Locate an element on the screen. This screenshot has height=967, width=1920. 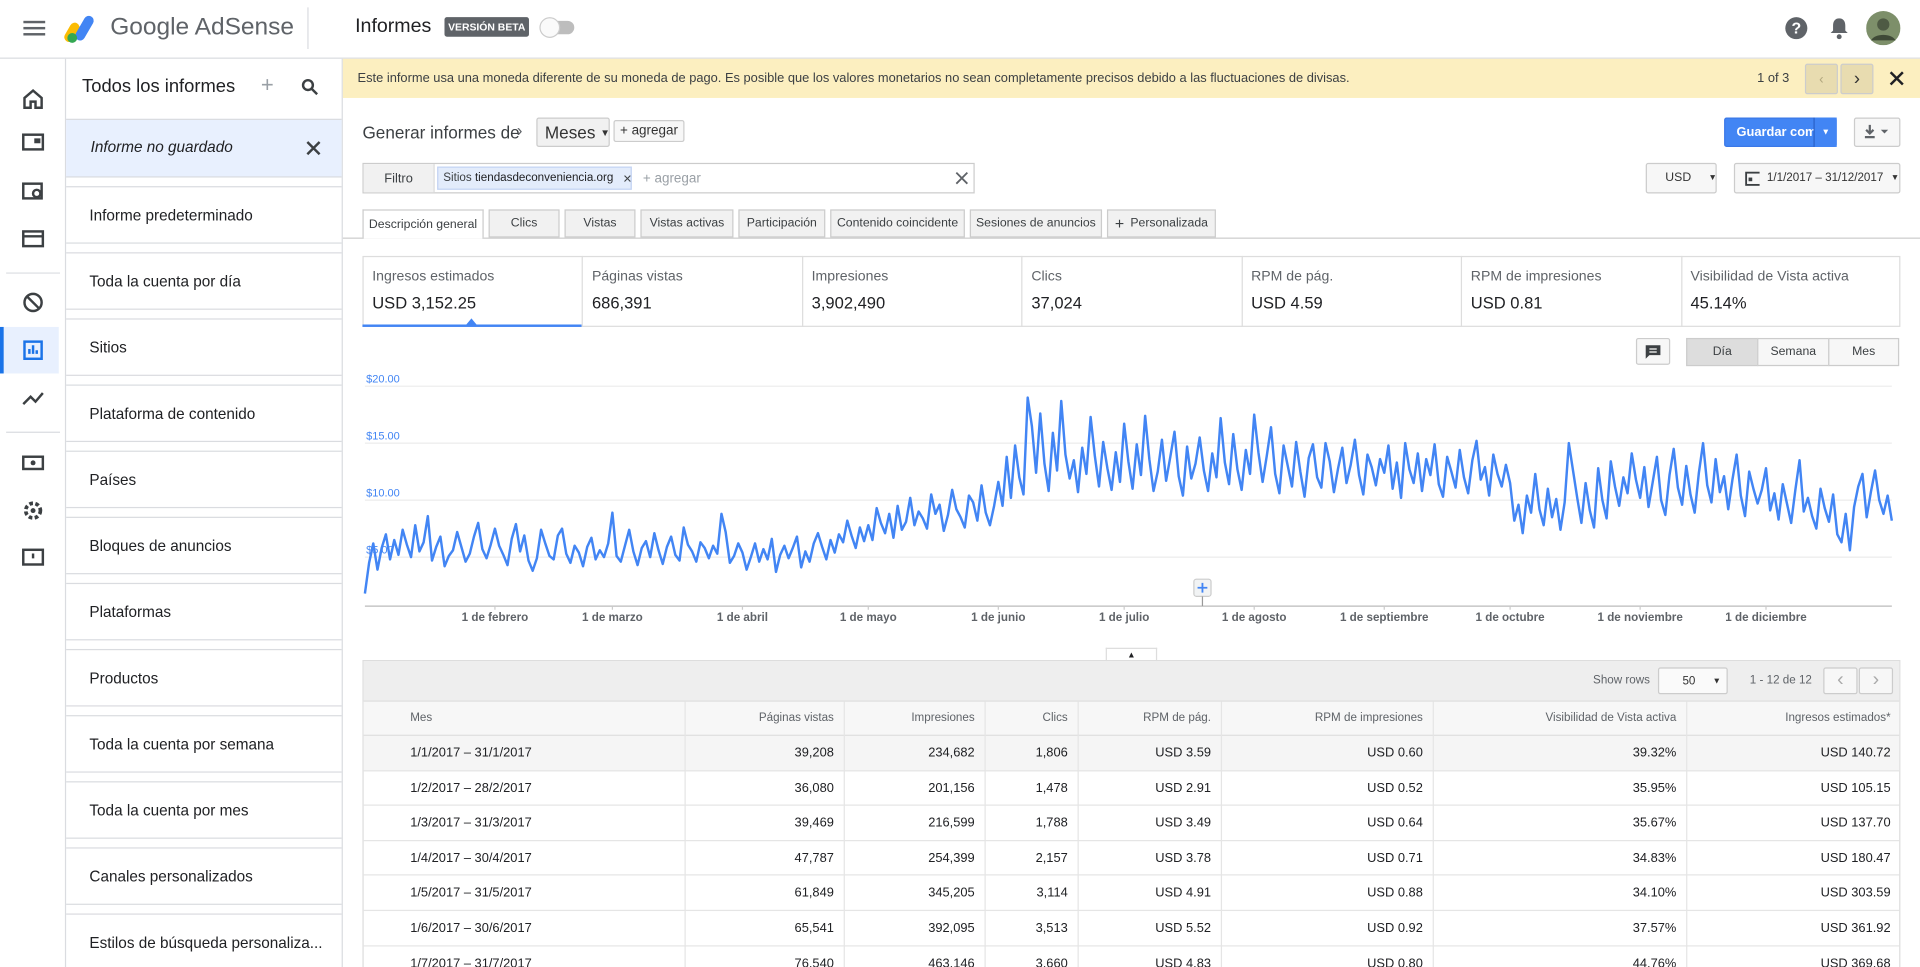
tab-label: Personalizada is located at coordinates (1169, 223).